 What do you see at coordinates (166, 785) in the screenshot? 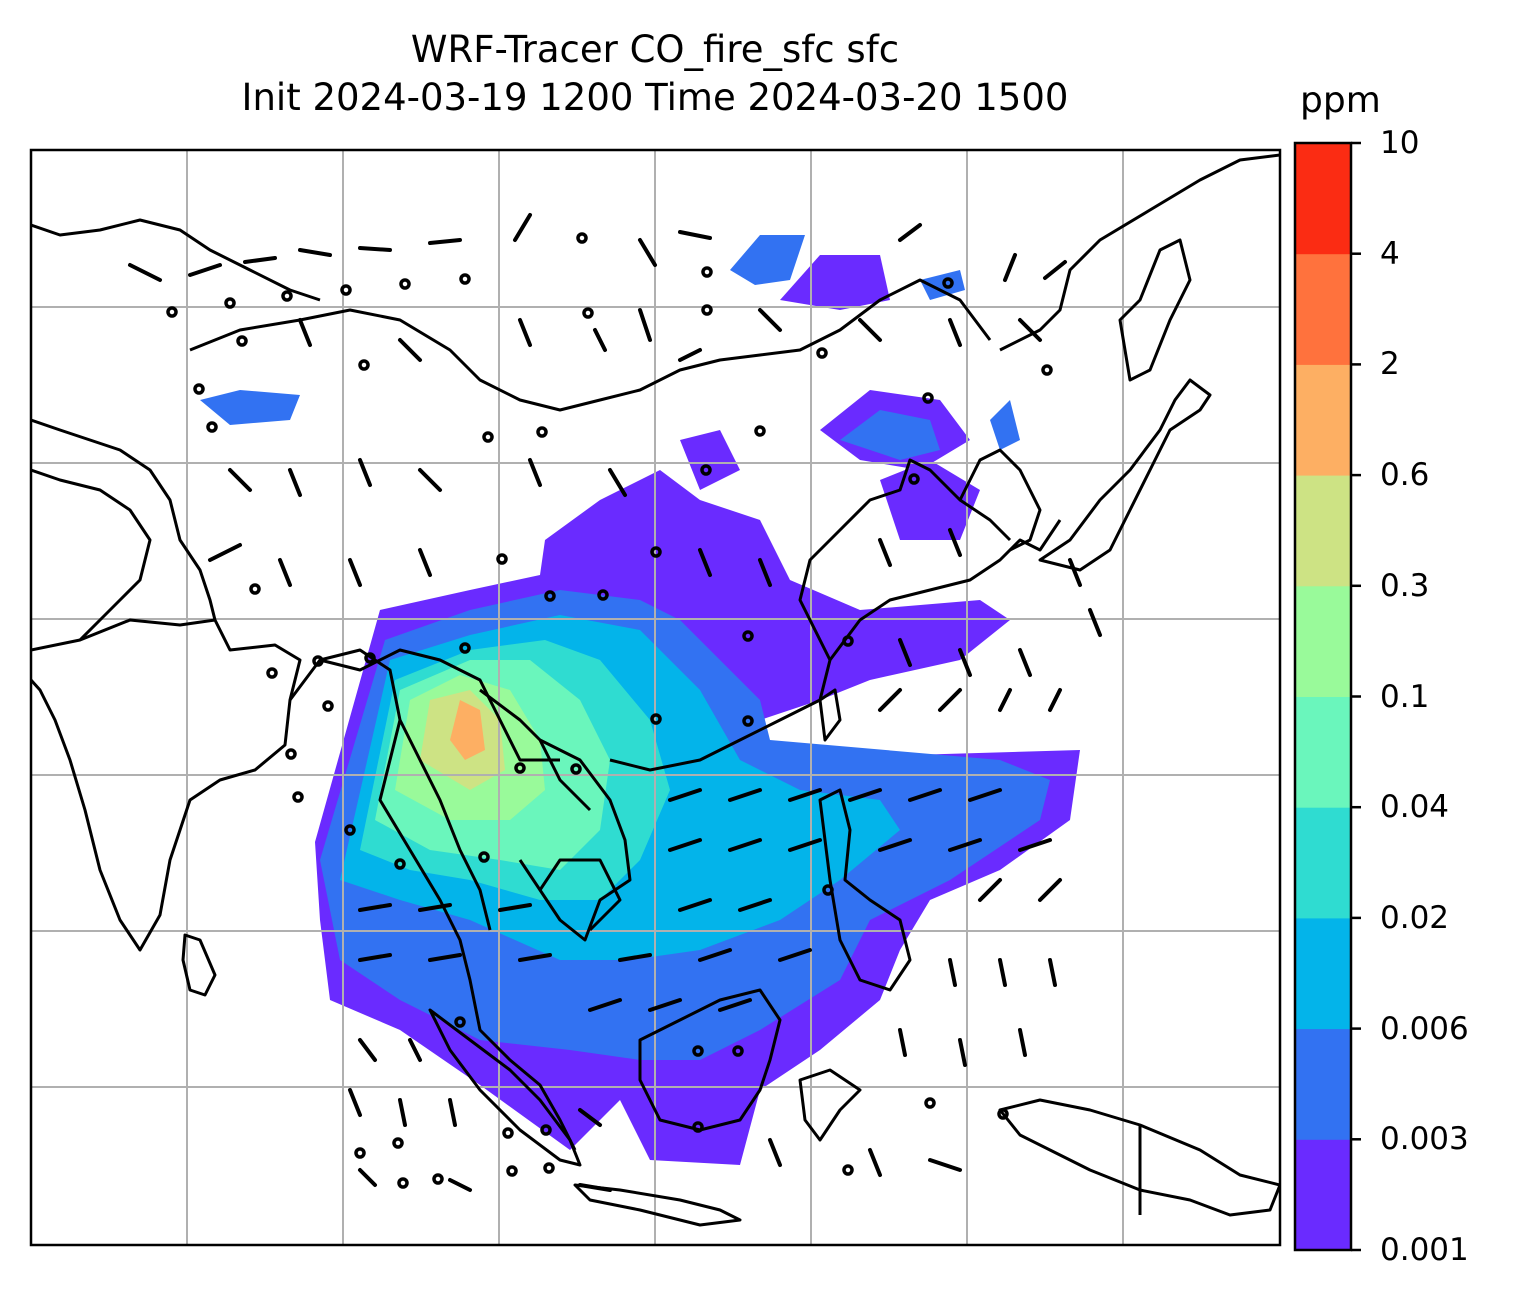
I see `coast-india` at bounding box center [166, 785].